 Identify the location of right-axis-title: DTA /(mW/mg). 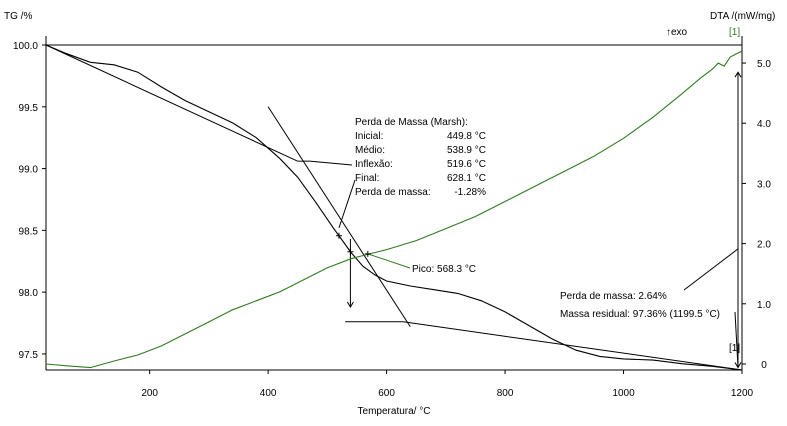
(742, 16).